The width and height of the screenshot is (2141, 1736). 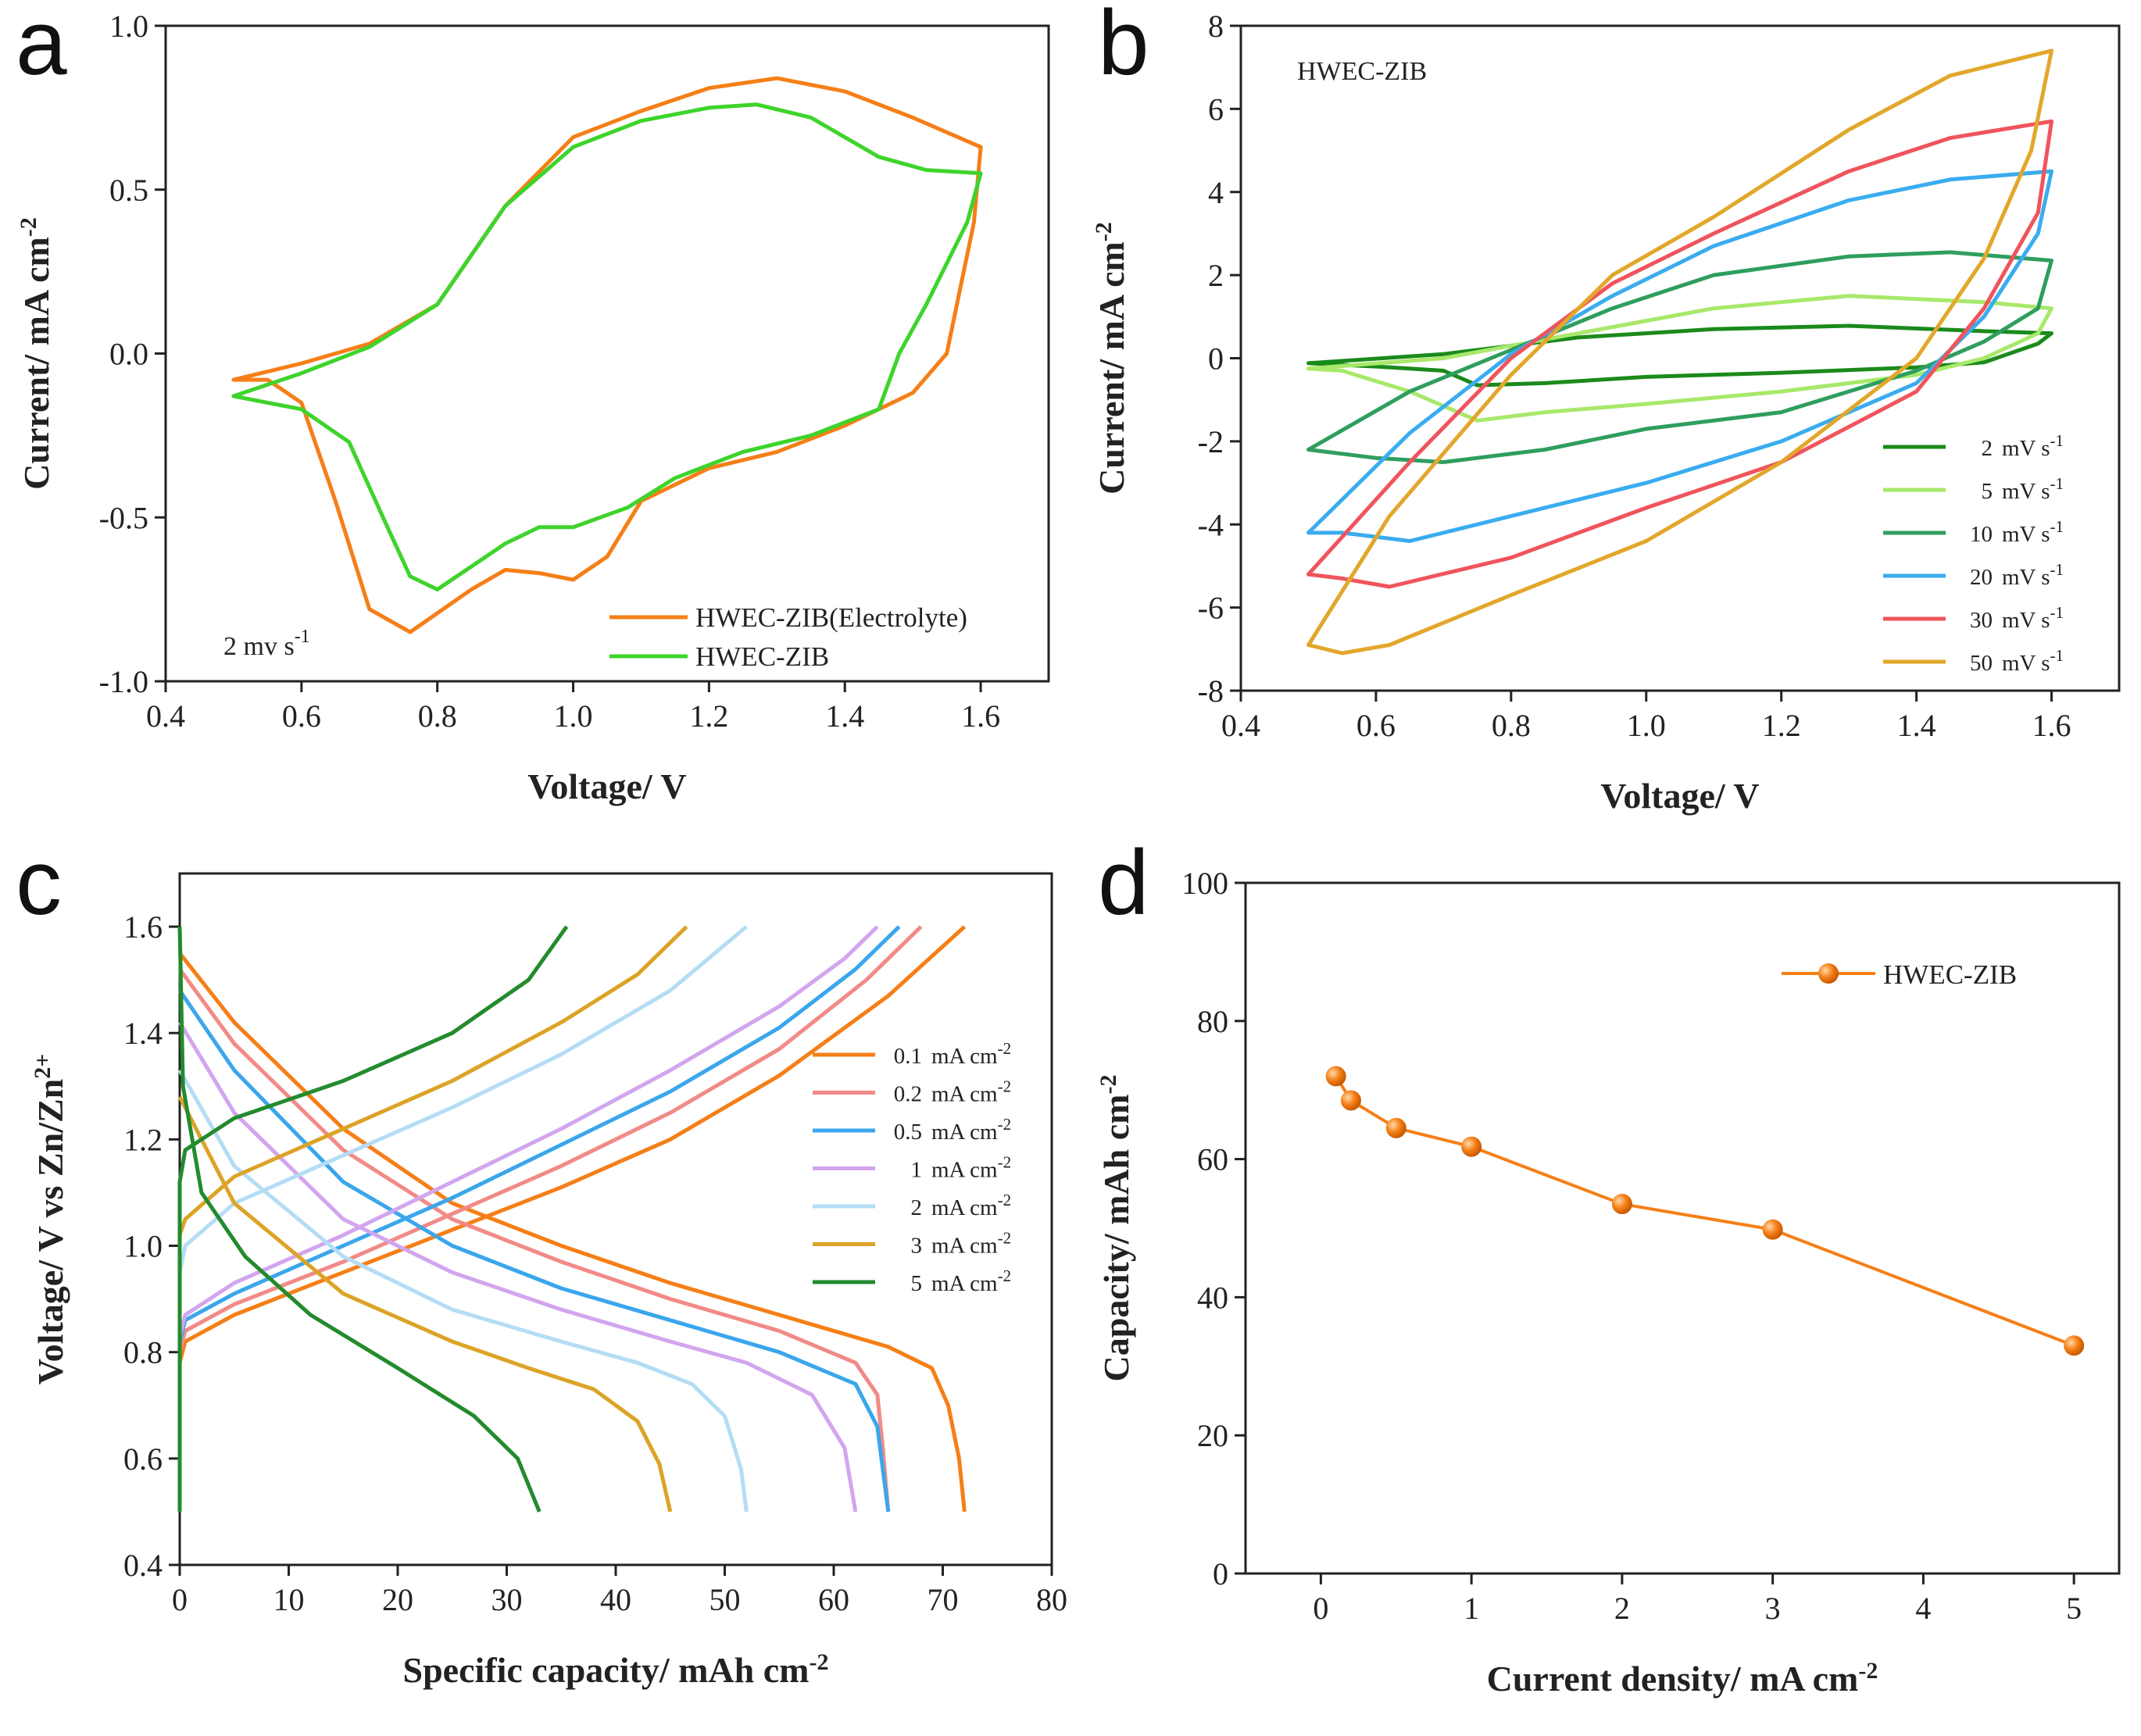 What do you see at coordinates (1682, 1678) in the screenshot?
I see `x-axis-label-d: Current density/ mA cm-2` at bounding box center [1682, 1678].